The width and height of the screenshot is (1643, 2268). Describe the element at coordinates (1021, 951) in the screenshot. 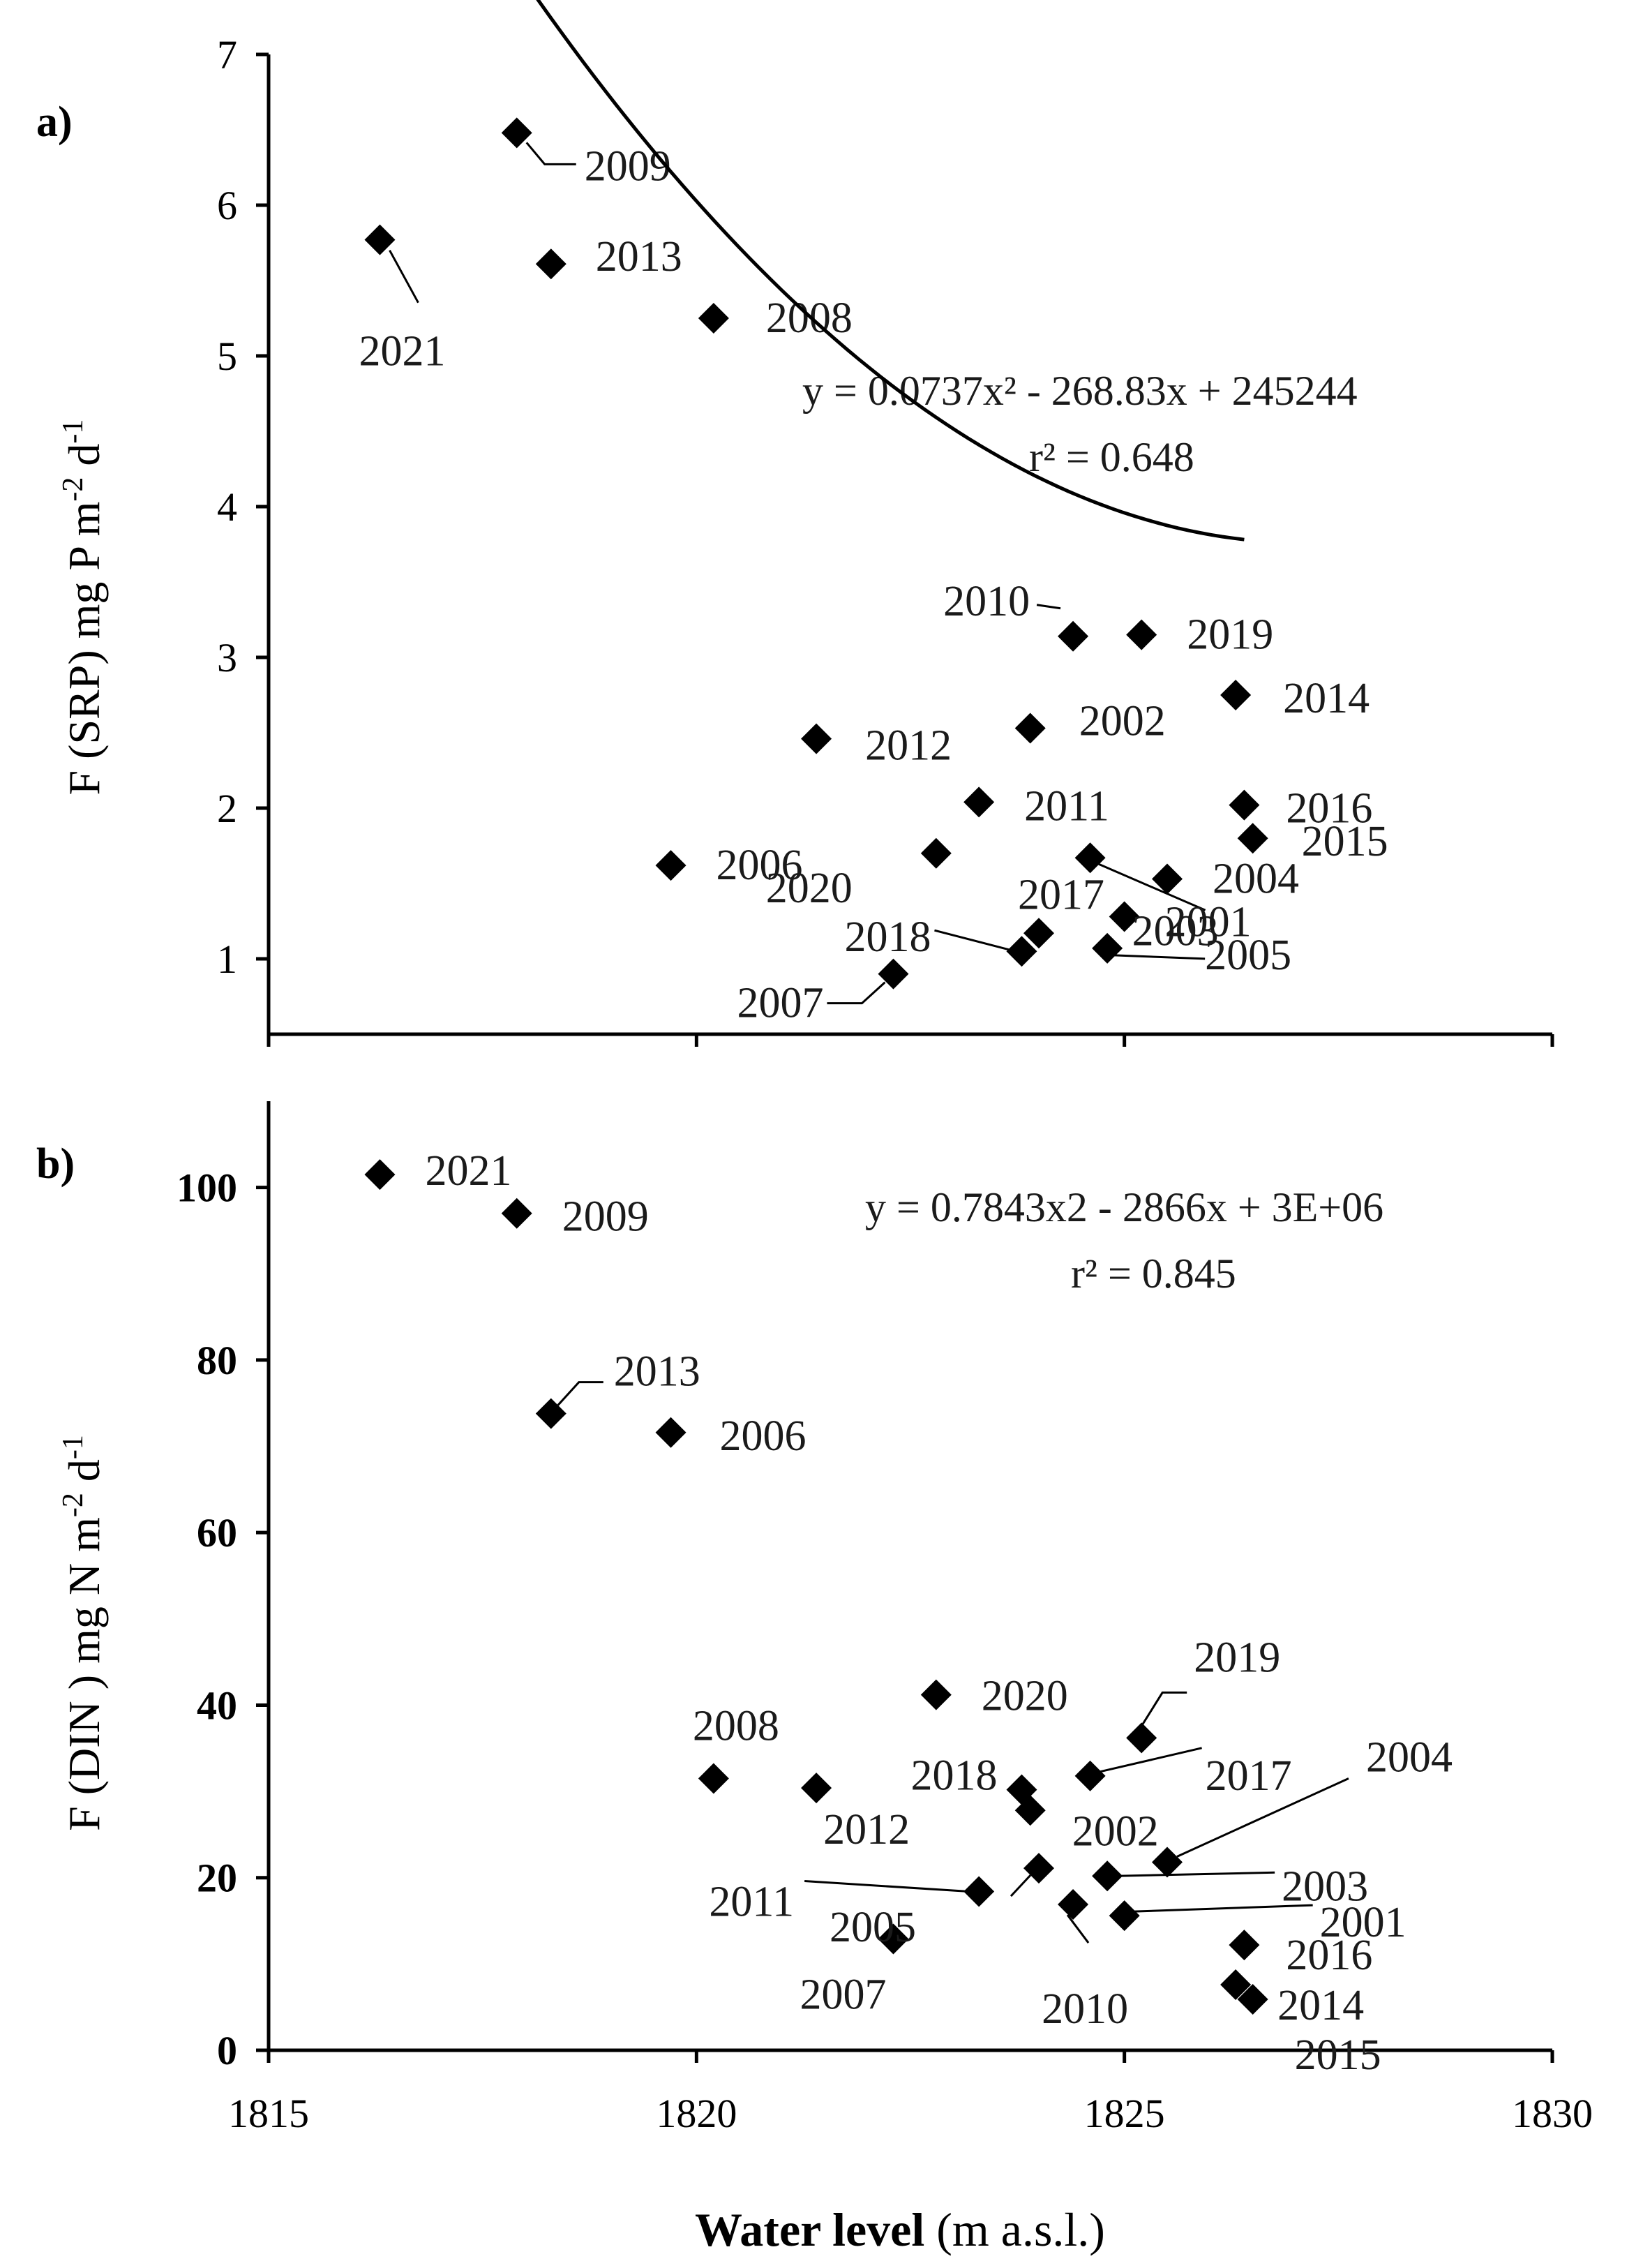

I see `data-point-2018` at that location.